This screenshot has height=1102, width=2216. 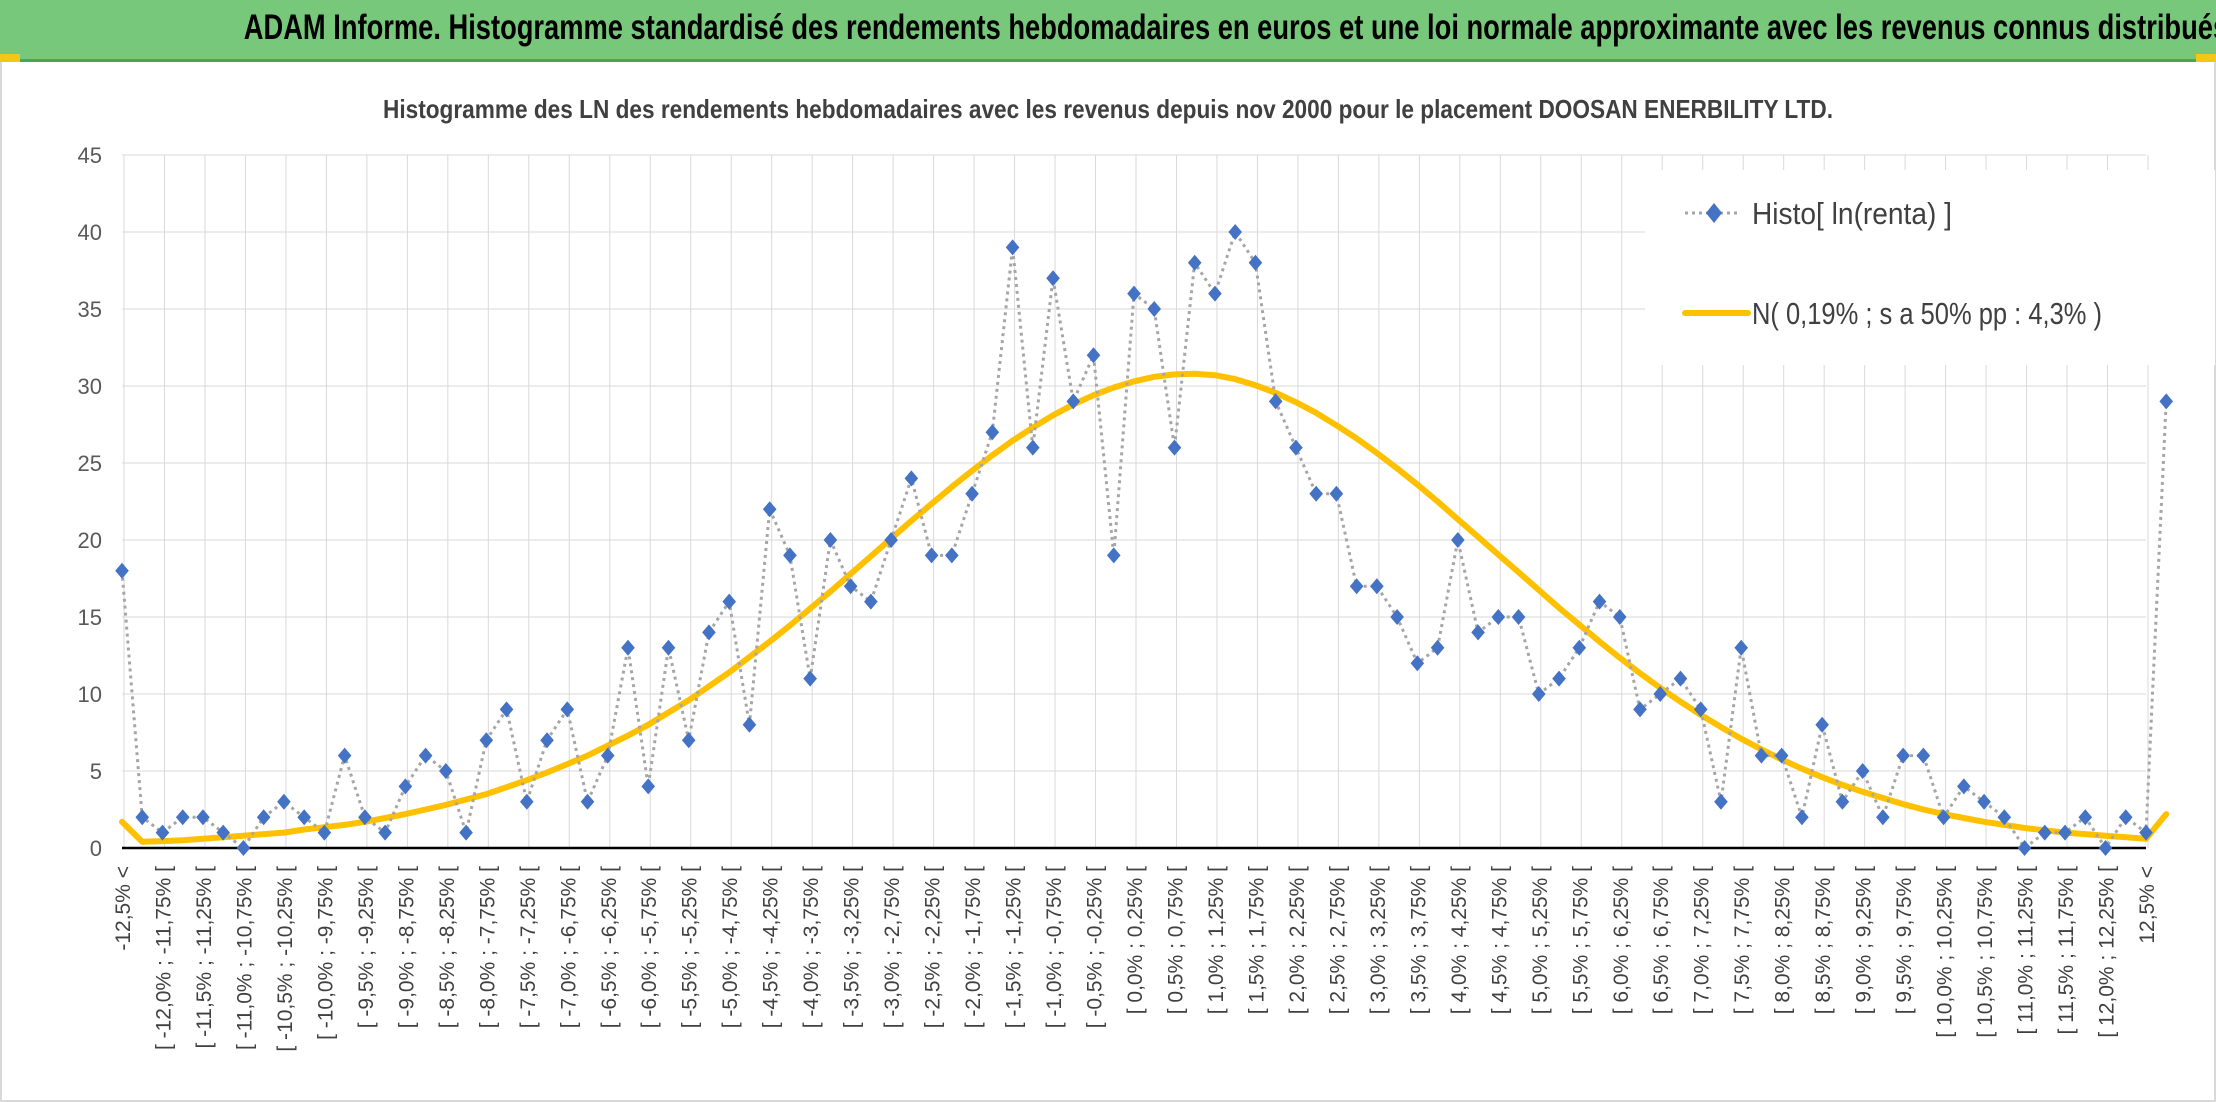 What do you see at coordinates (90, 232) in the screenshot?
I see `y-tick-label: 40` at bounding box center [90, 232].